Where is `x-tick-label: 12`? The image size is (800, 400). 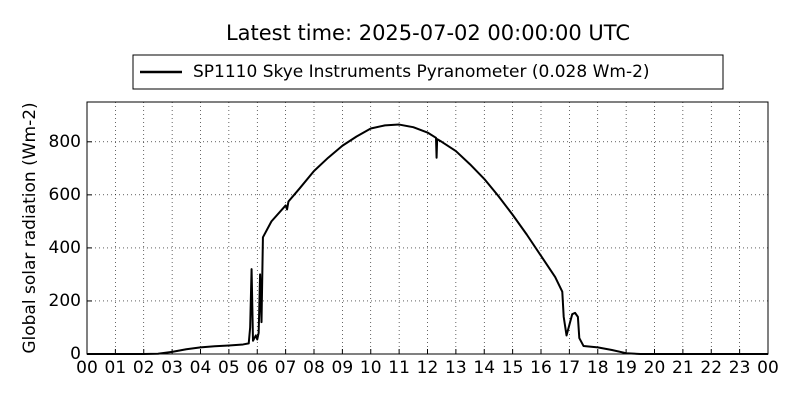
x-tick-label: 12 is located at coordinates (428, 368).